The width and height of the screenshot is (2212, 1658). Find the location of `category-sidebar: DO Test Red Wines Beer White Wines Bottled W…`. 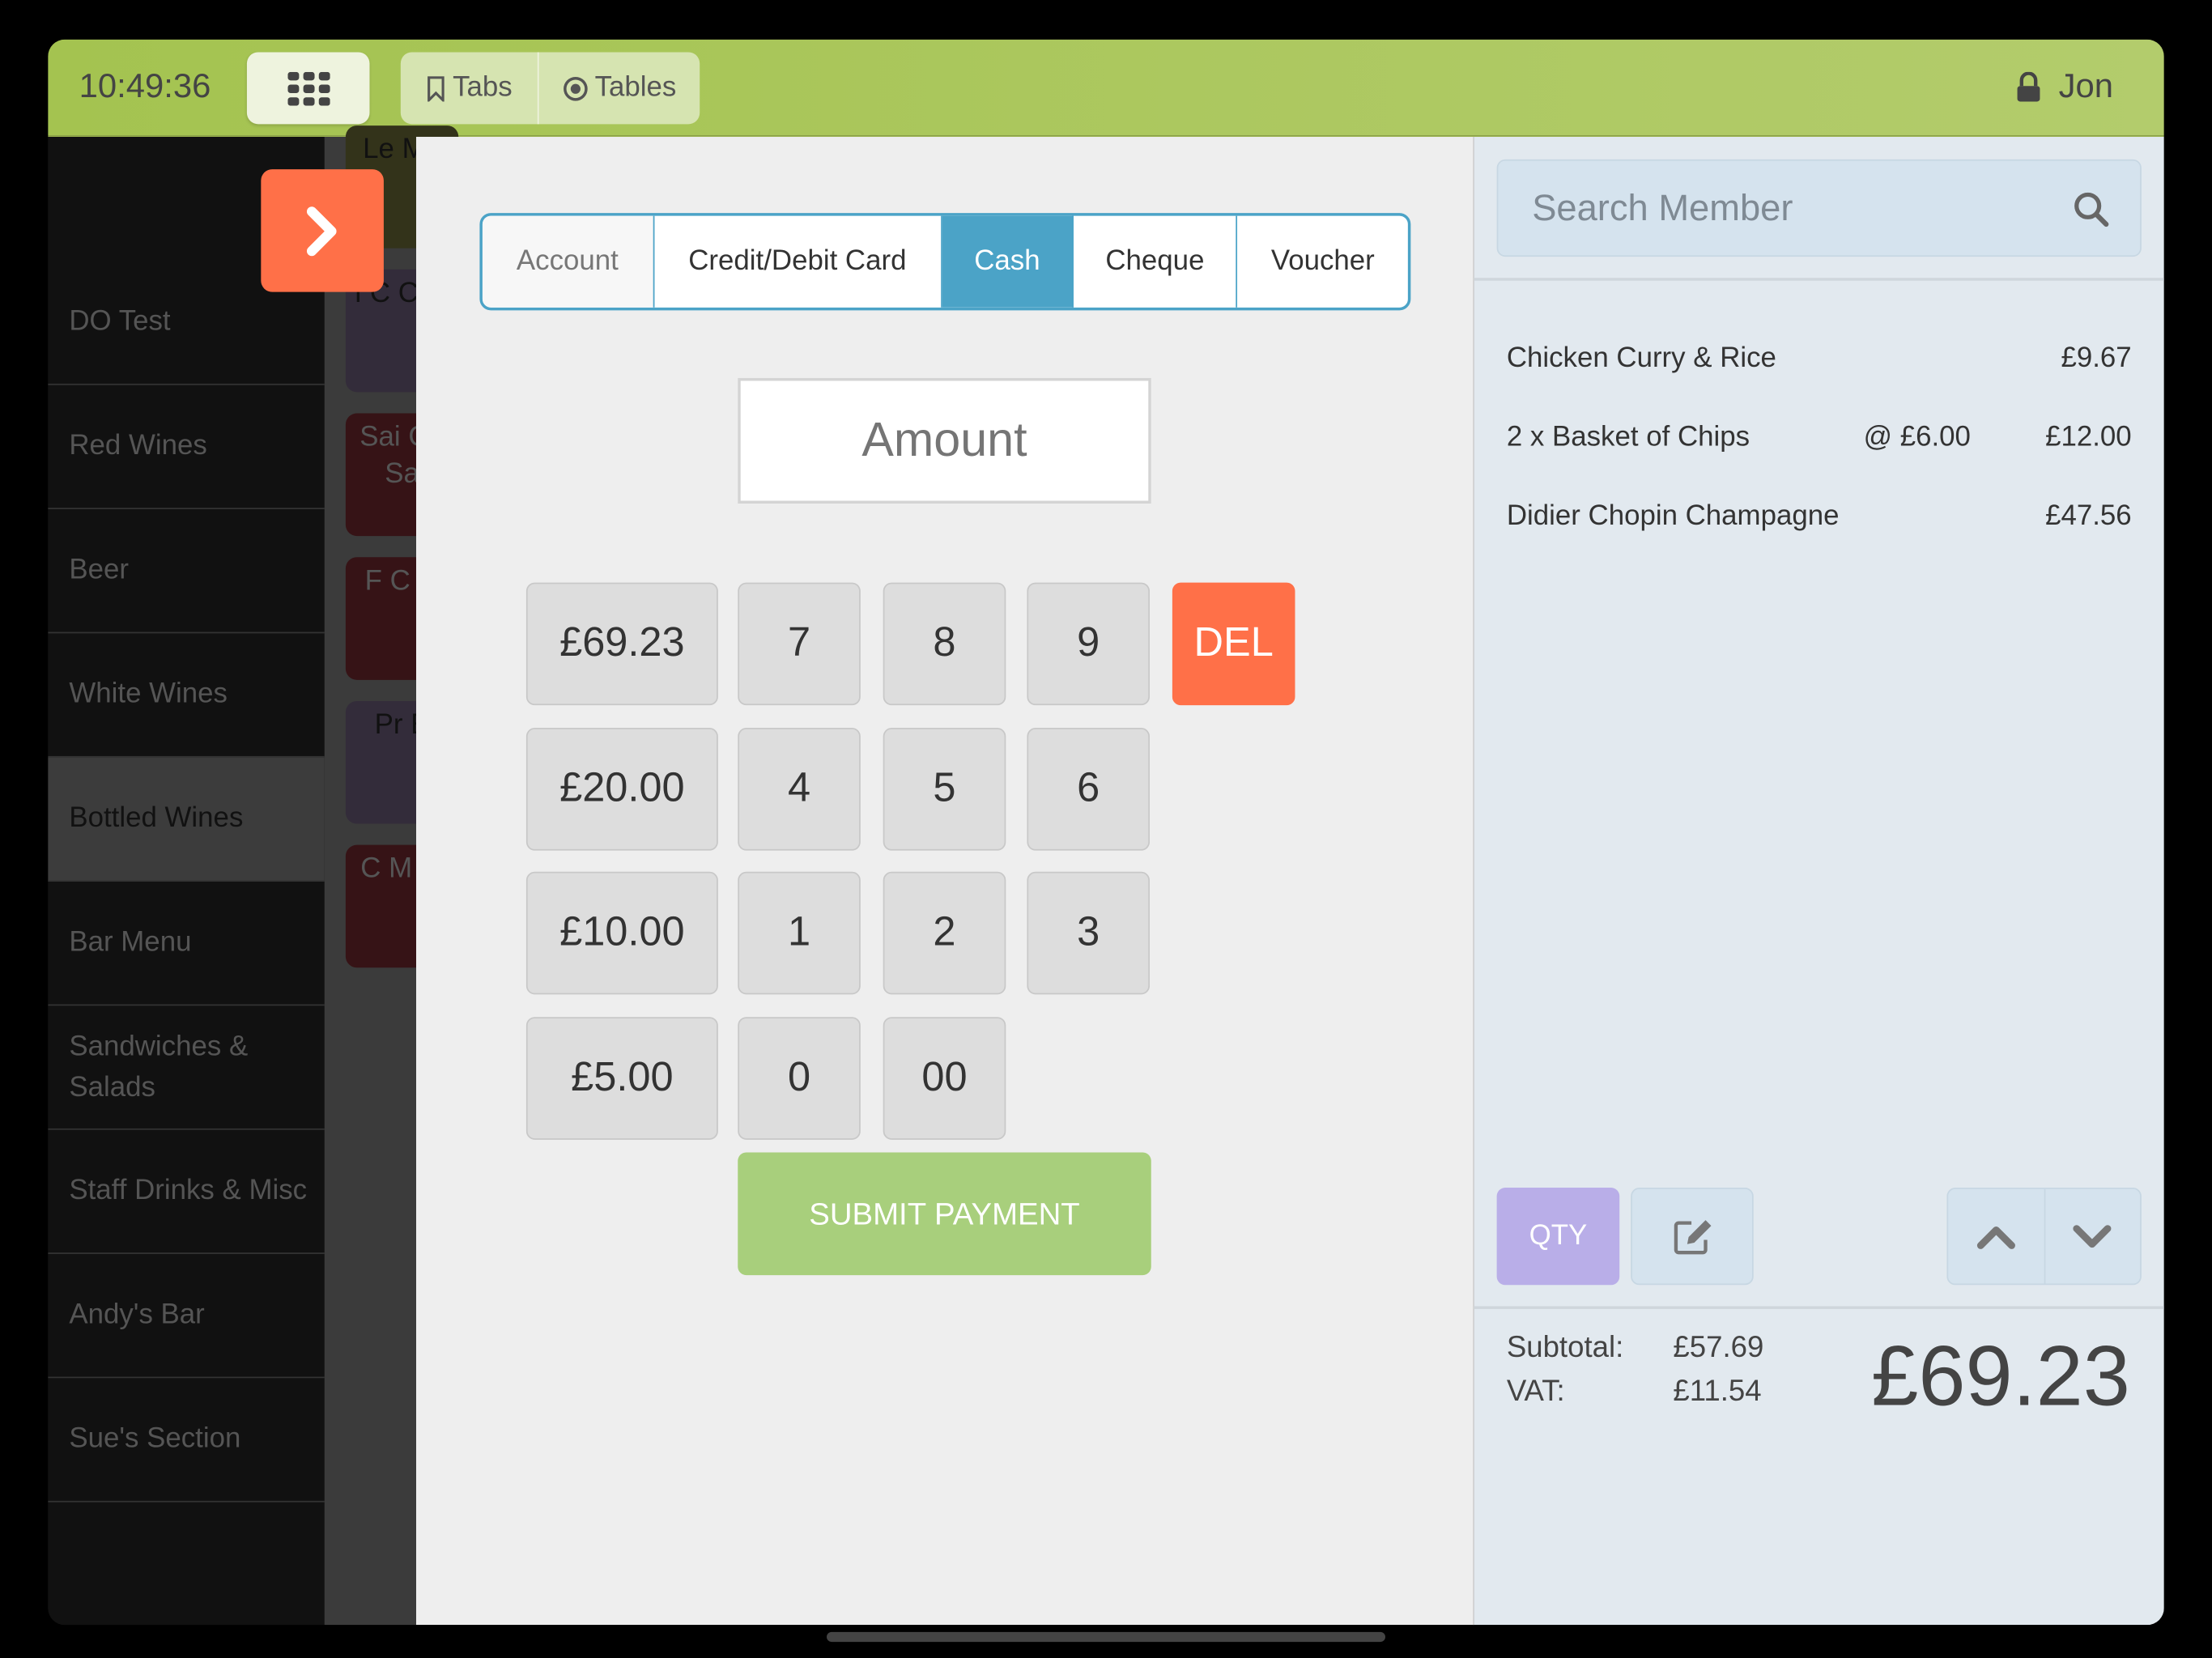

category-sidebar: DO Test Red Wines Beer White Wines Bottled W… is located at coordinates (186, 881).